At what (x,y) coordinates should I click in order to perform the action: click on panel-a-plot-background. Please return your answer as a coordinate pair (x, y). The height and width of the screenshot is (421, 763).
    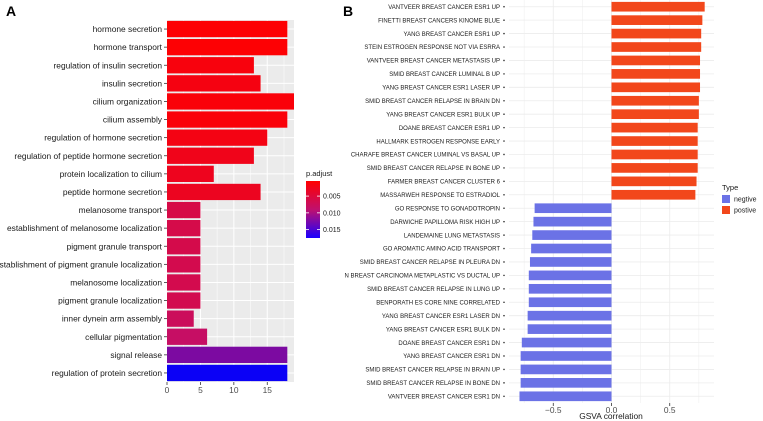
    Looking at the image, I should click on (230, 201).